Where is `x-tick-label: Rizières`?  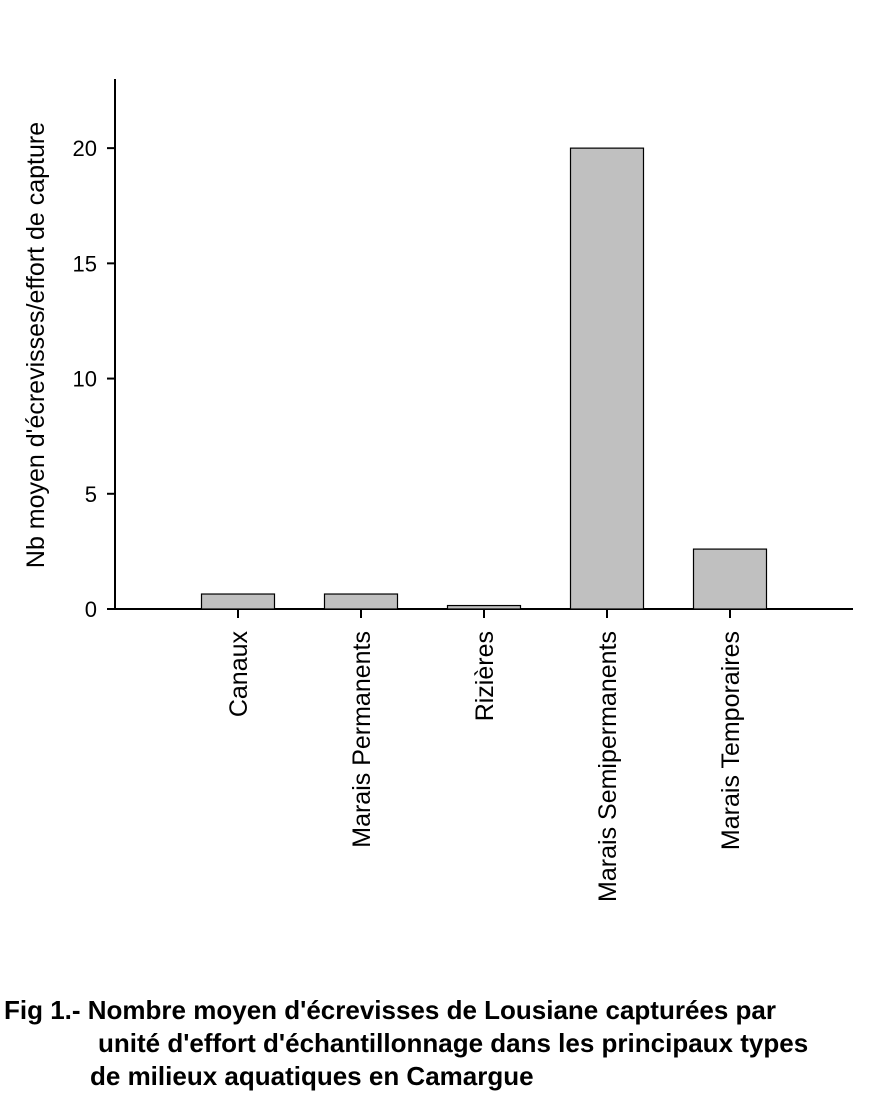
x-tick-label: Rizières is located at coordinates (485, 676).